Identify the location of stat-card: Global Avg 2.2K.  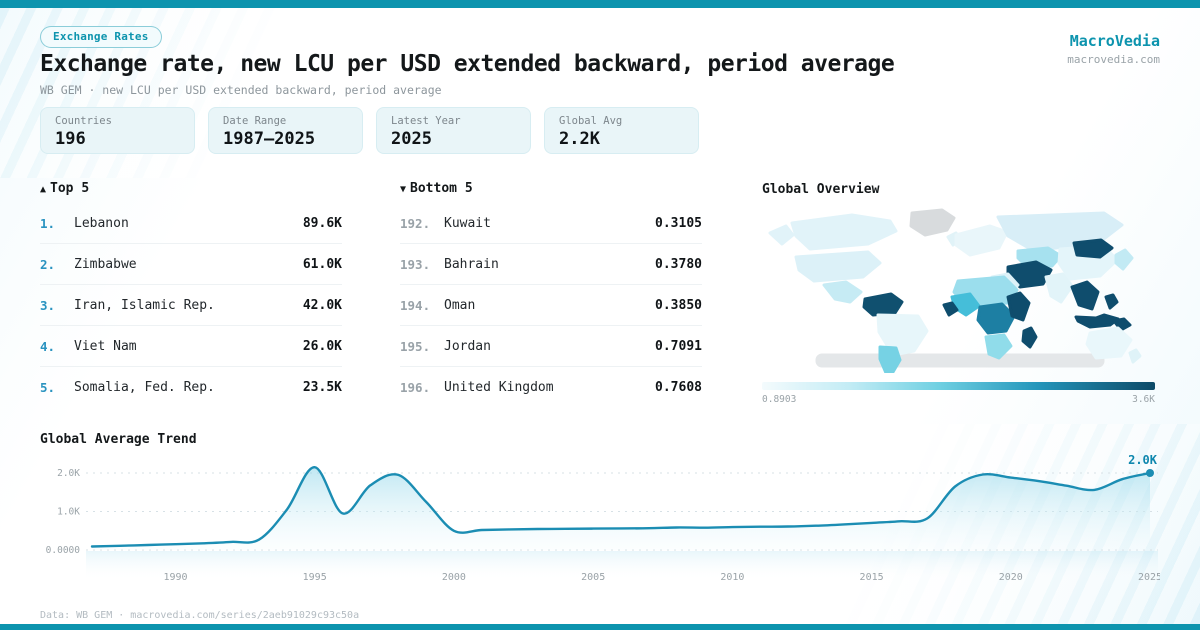
(621, 130).